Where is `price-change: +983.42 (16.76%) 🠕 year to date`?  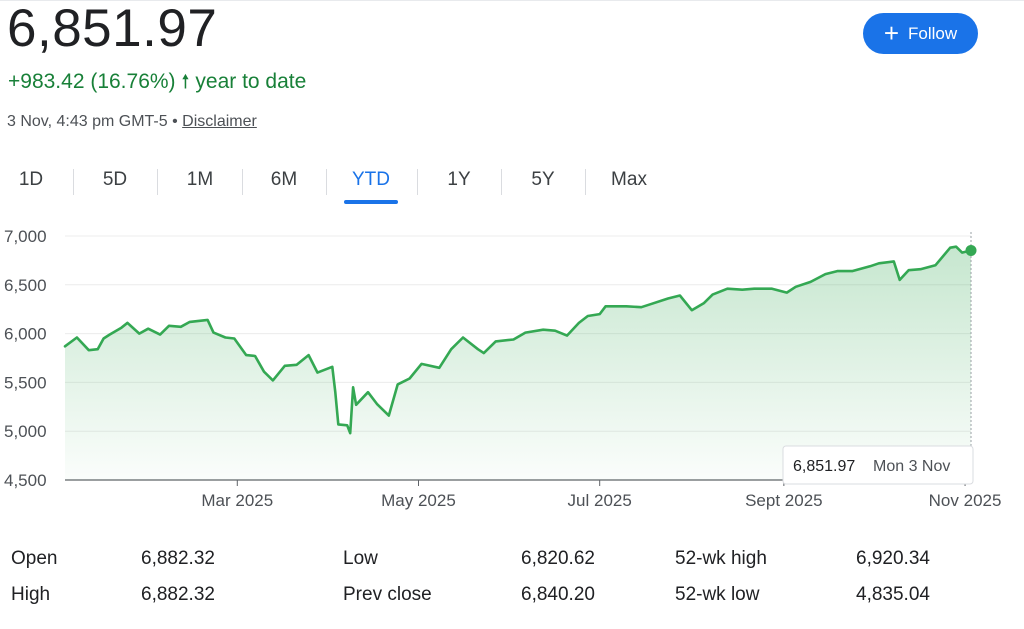
price-change: +983.42 (16.76%) 🠕 year to date is located at coordinates (157, 82).